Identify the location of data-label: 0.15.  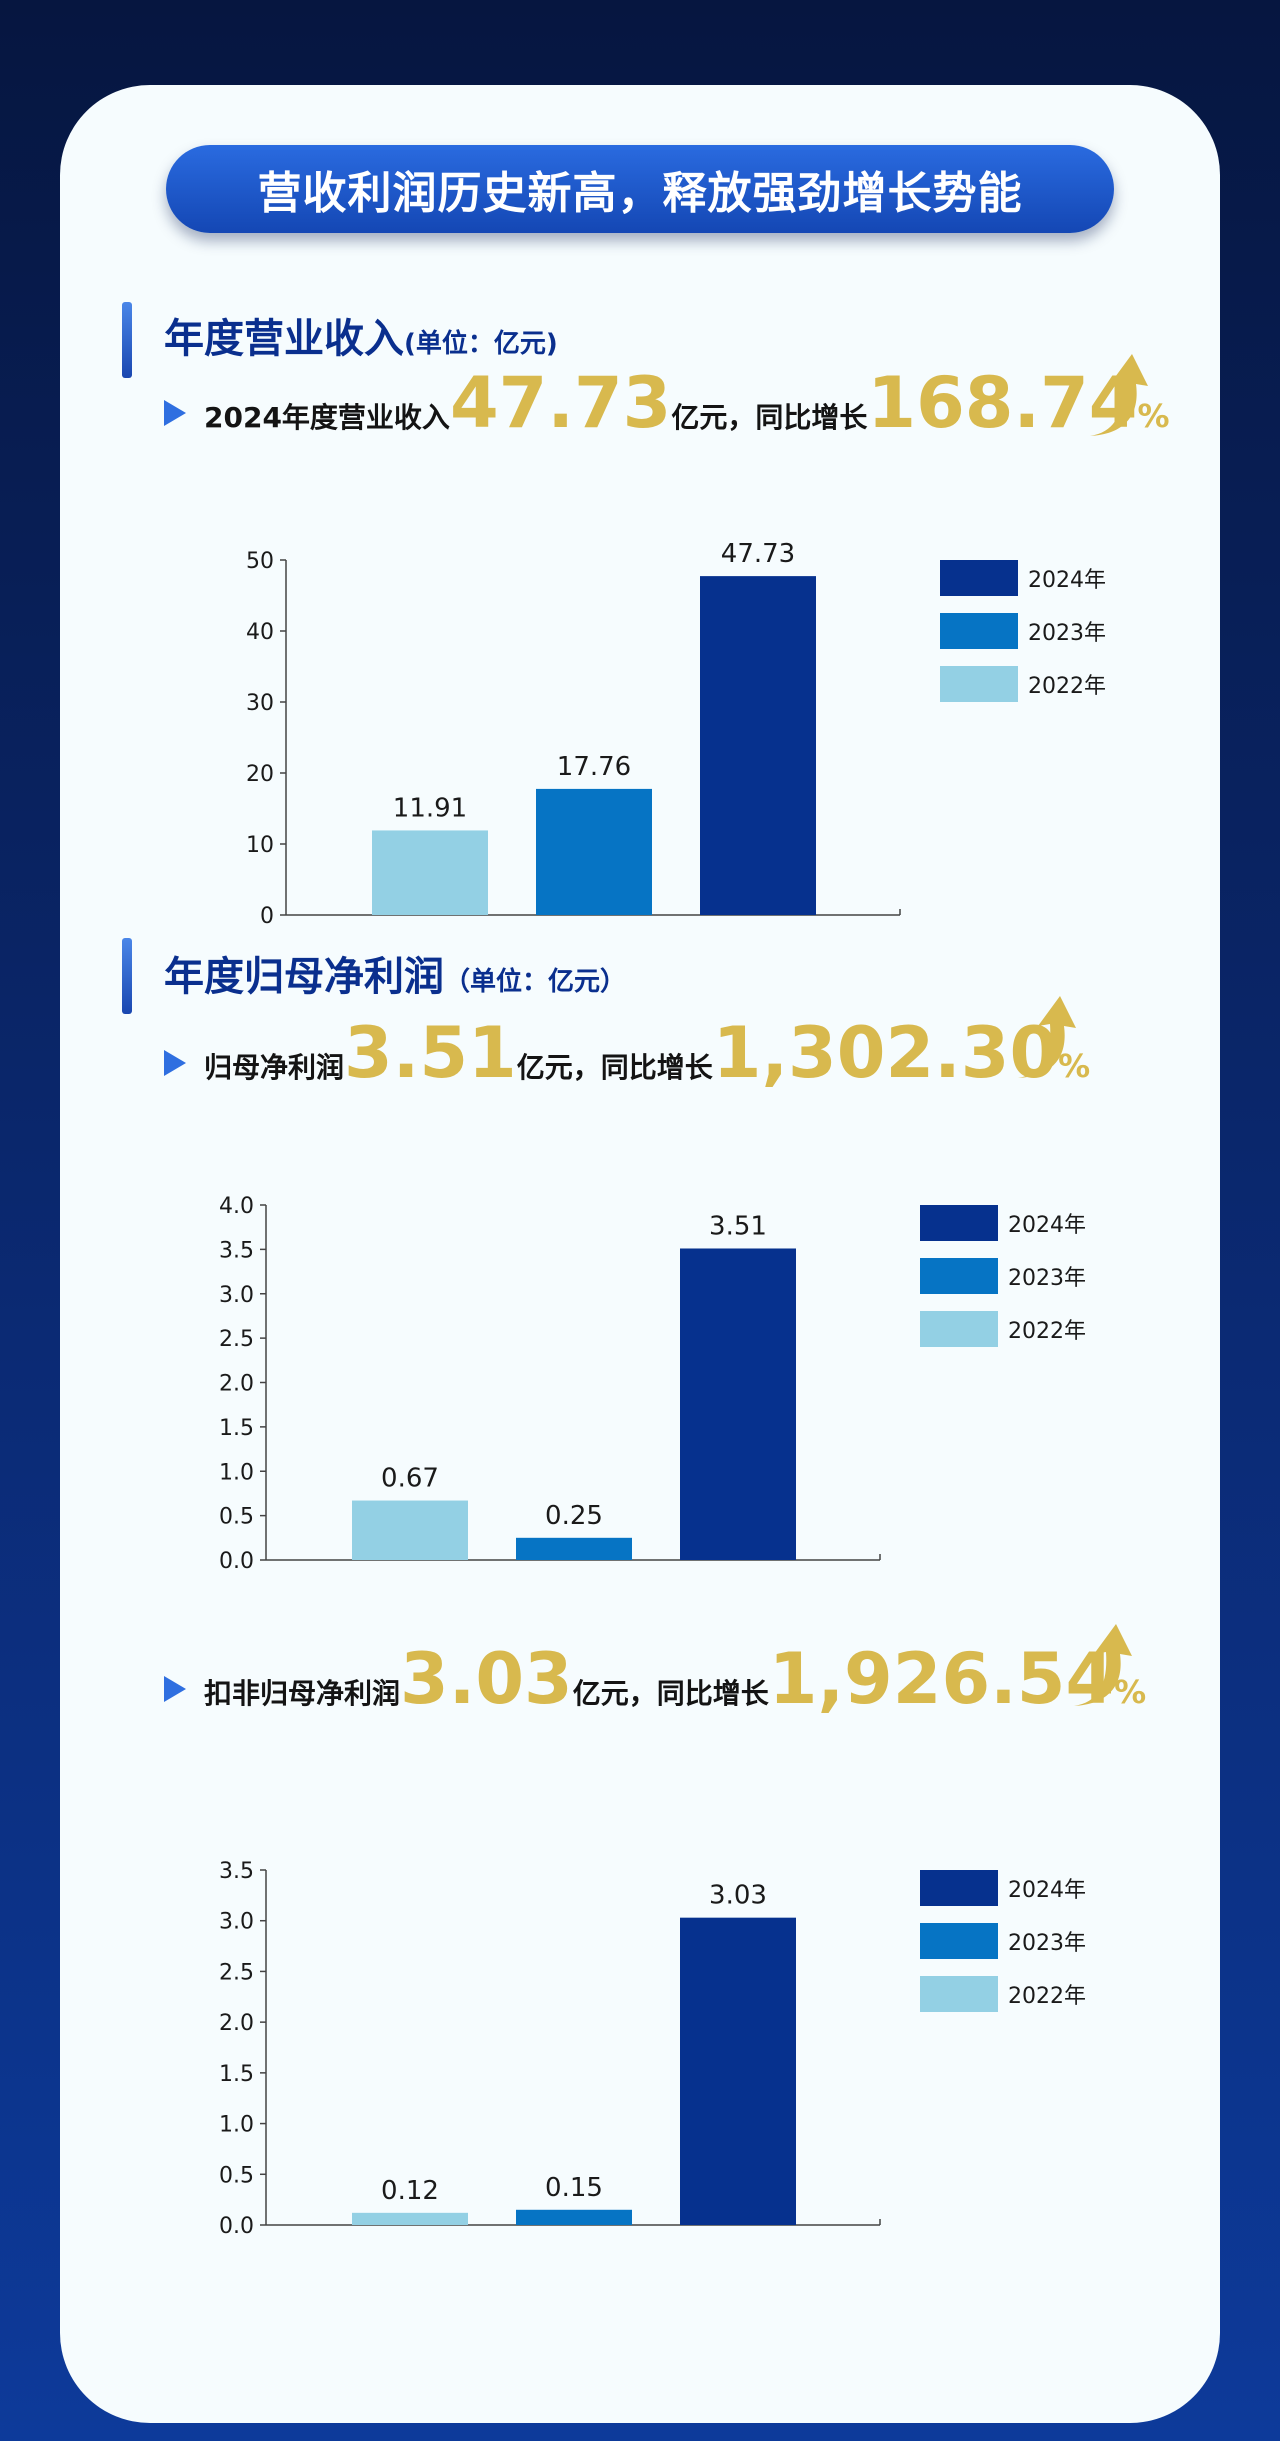
(574, 2188).